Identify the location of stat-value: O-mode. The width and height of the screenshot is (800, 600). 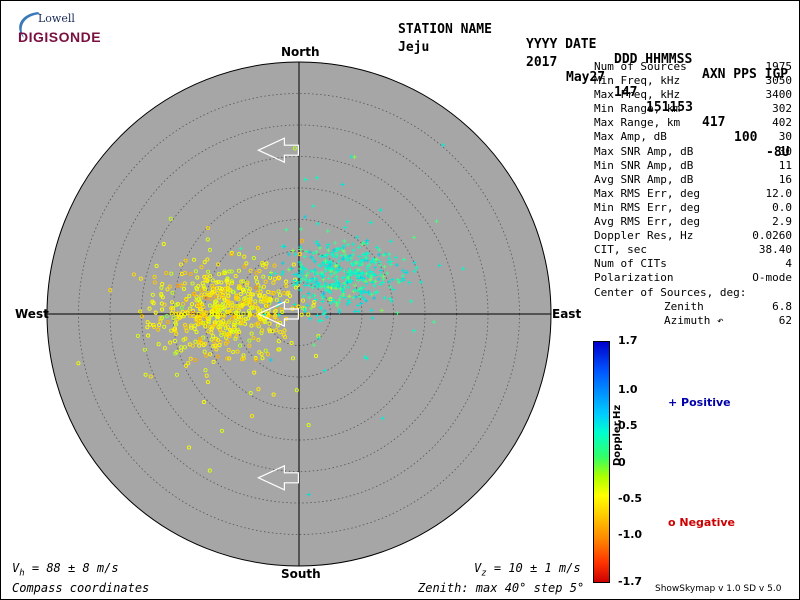
(772, 278).